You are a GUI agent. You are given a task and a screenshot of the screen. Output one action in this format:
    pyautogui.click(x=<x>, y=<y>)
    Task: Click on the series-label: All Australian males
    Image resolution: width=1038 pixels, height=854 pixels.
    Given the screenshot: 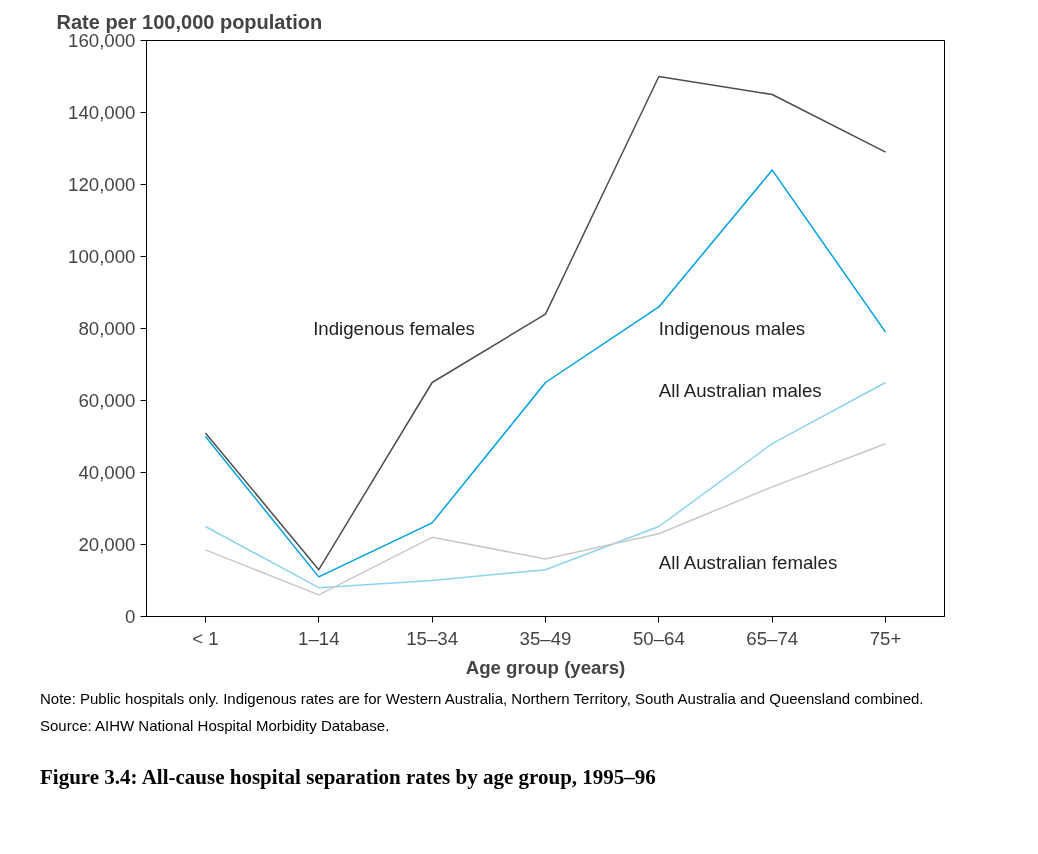 What is the action you would take?
    pyautogui.click(x=740, y=390)
    